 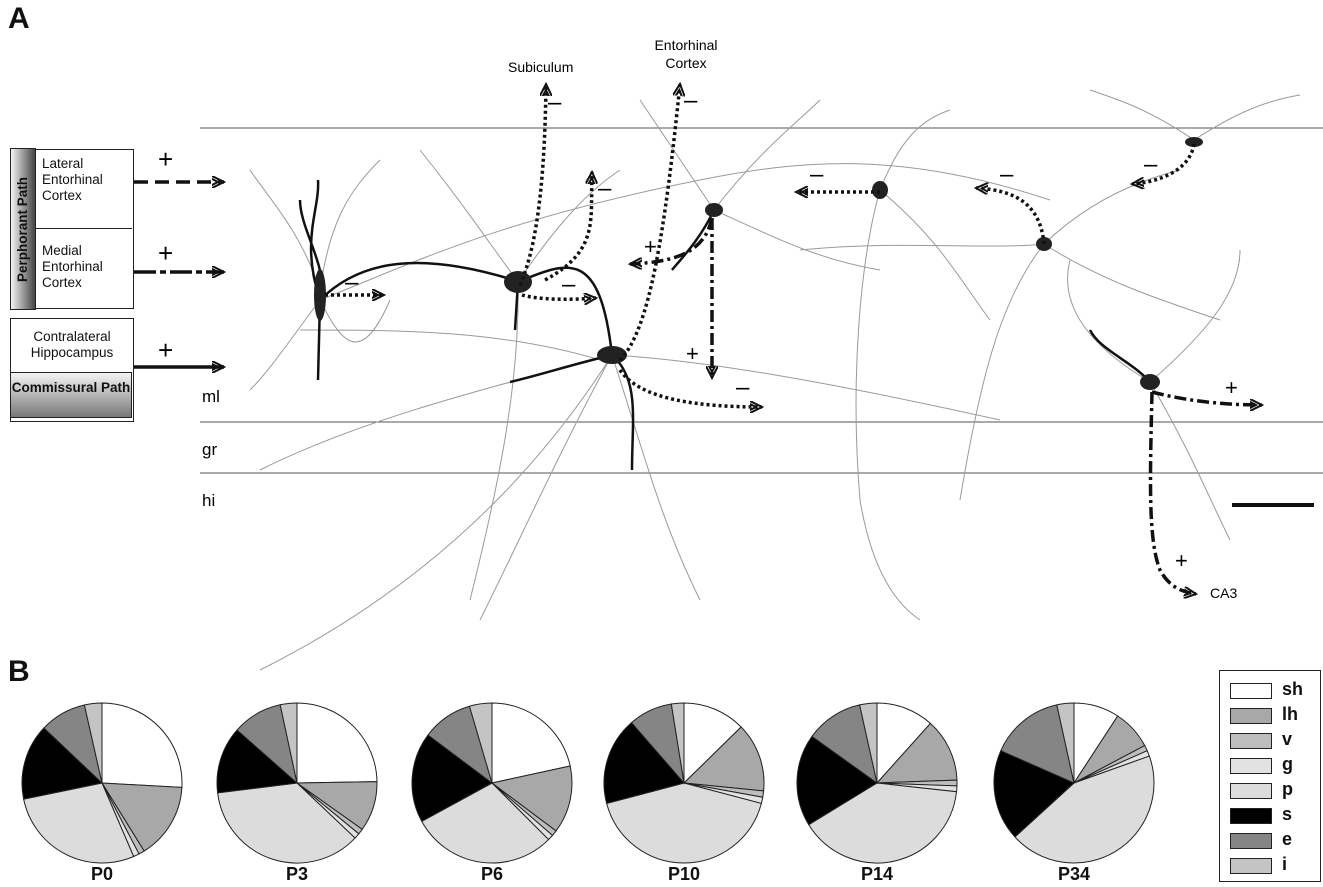 What do you see at coordinates (685, 45) in the screenshot?
I see `entorhinal-label-line1: Entorhinal` at bounding box center [685, 45].